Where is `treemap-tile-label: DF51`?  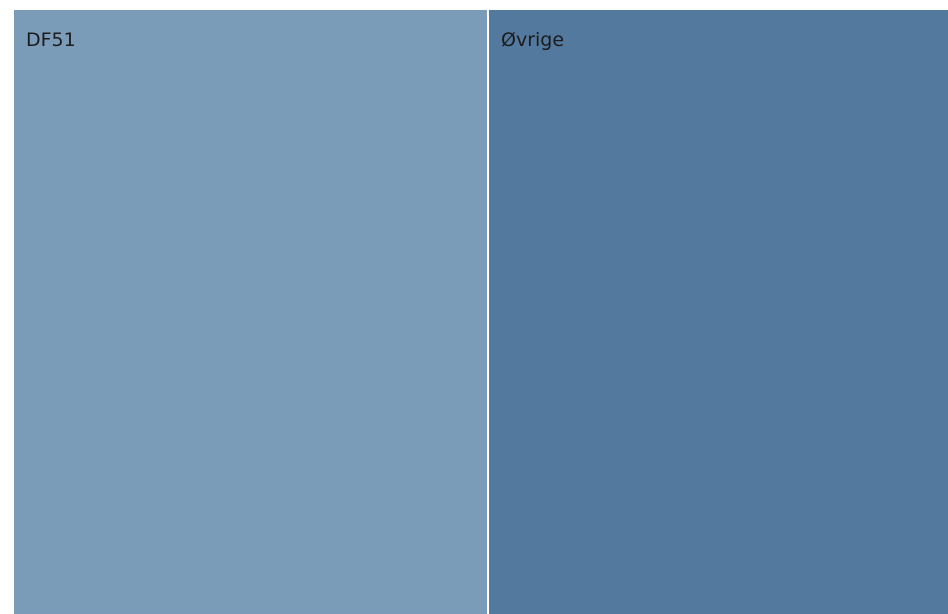 treemap-tile-label: DF51 is located at coordinates (51, 40).